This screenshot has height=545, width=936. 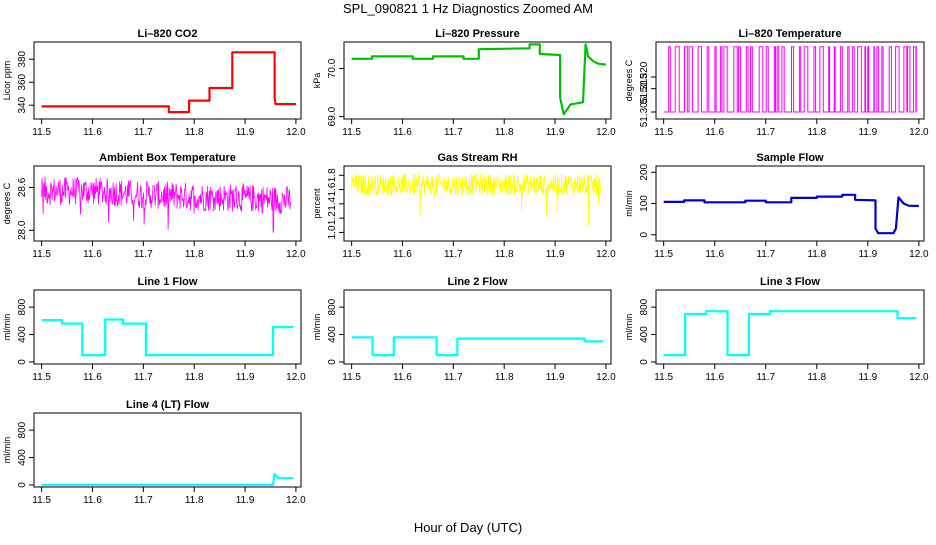 I want to click on y-tick-label: 1.4, so click(x=332, y=203).